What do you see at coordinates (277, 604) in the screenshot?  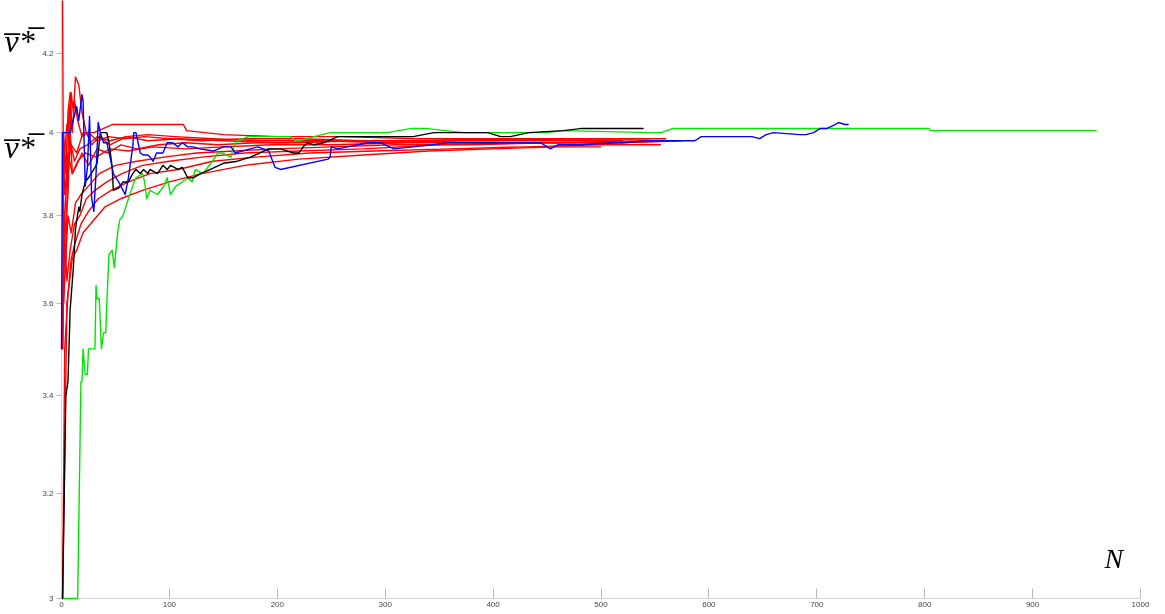 I see `x-tick-label: 200` at bounding box center [277, 604].